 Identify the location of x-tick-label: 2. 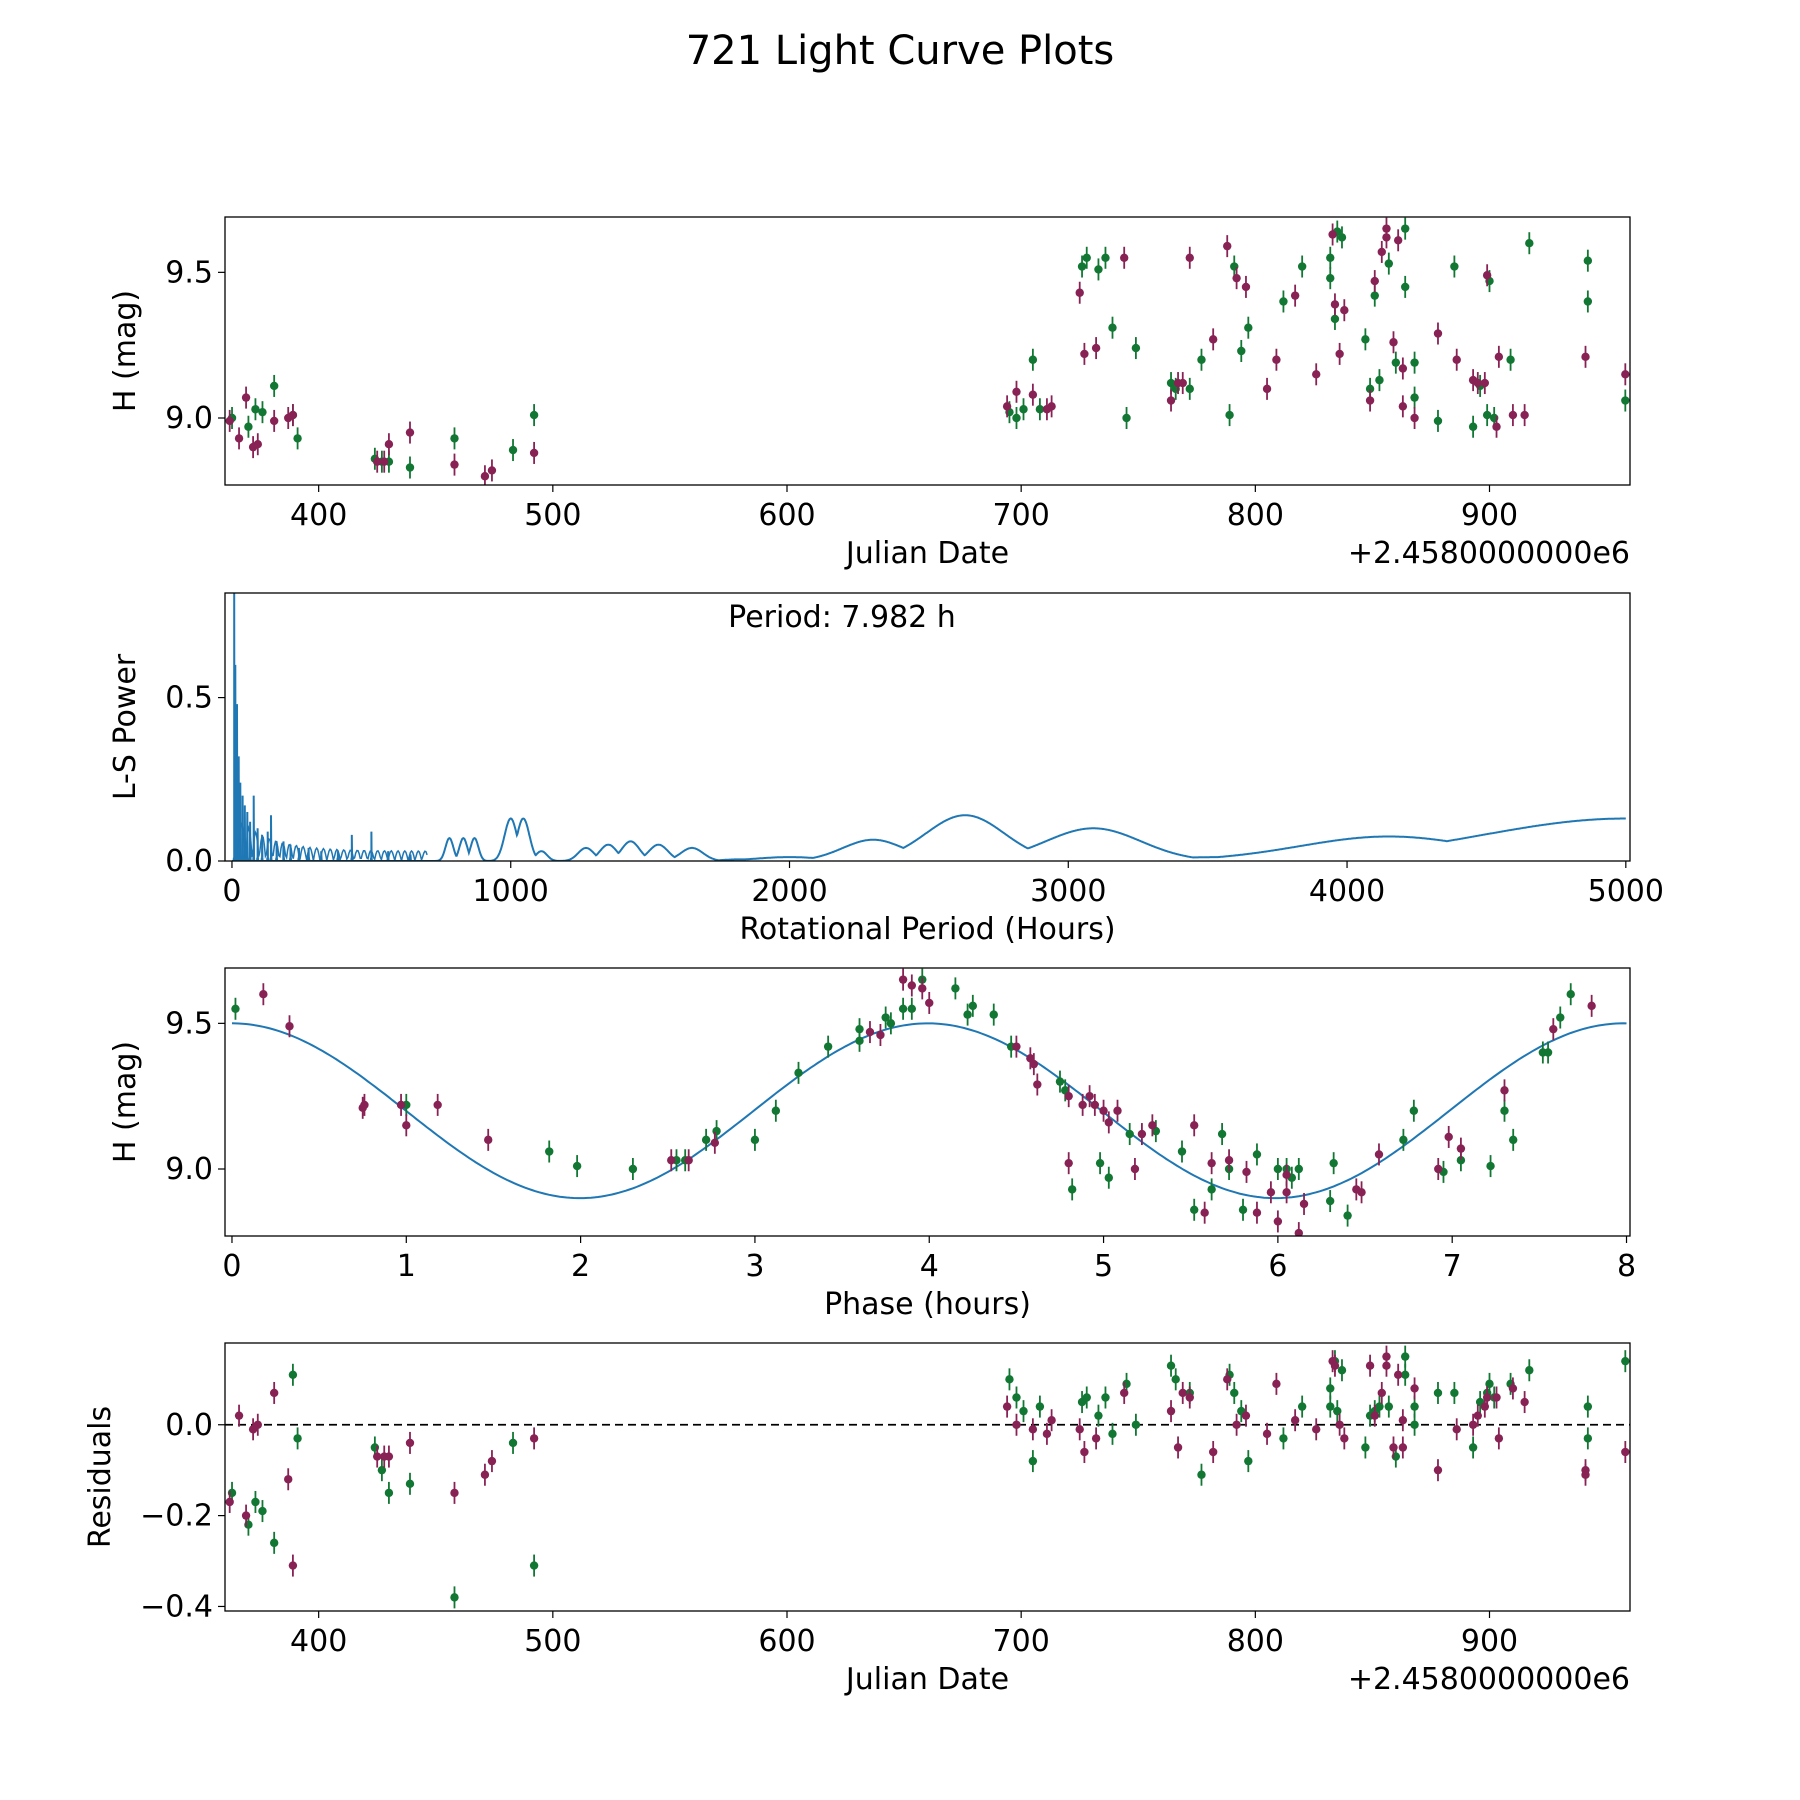
(580, 1266).